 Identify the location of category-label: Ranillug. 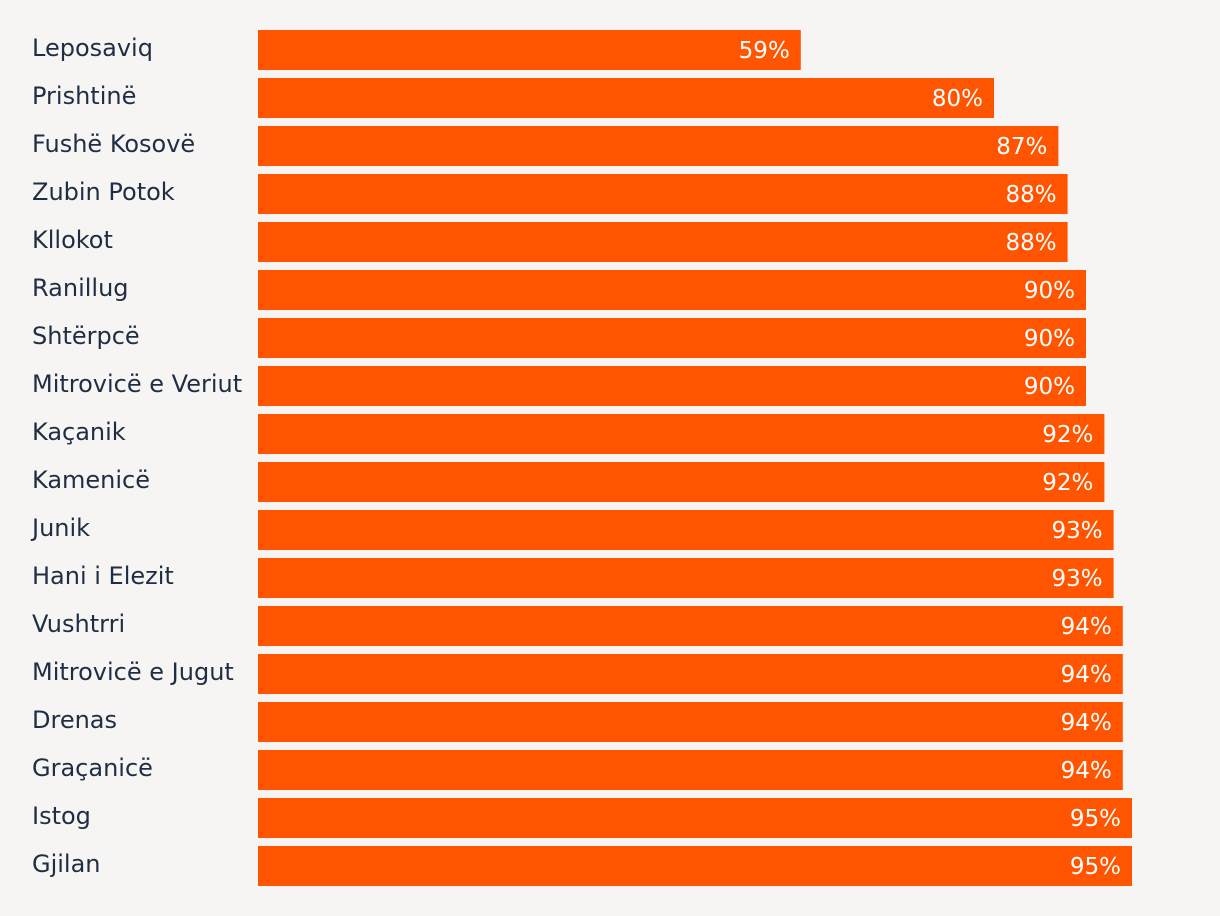
(80, 288).